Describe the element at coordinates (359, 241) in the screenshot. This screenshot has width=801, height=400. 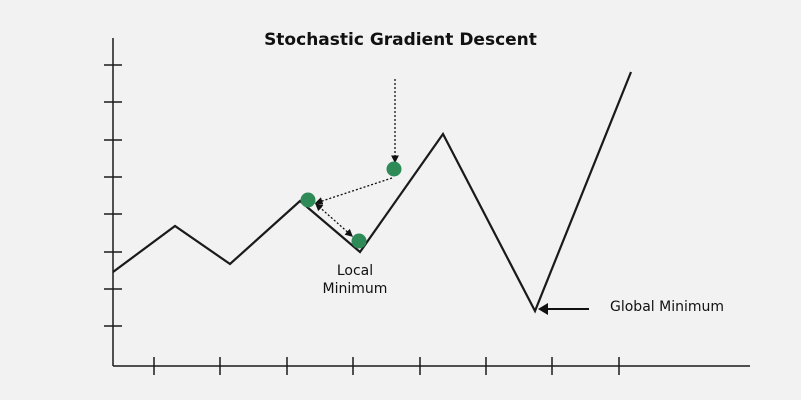
I see `sgd-point-local-minimum` at that location.